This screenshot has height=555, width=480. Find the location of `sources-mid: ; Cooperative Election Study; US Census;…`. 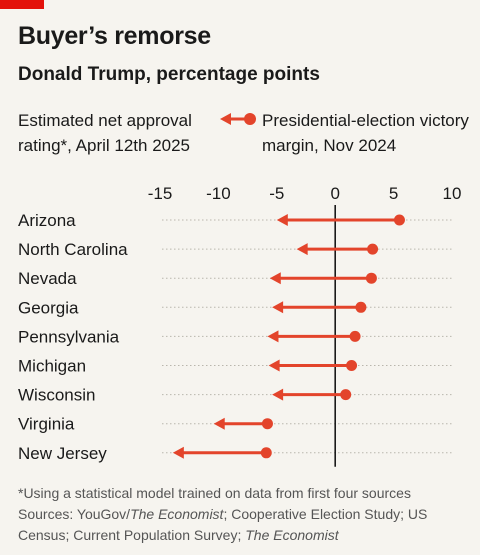

sources-mid: ; Cooperative Election Study; US Census;… is located at coordinates (223, 524).